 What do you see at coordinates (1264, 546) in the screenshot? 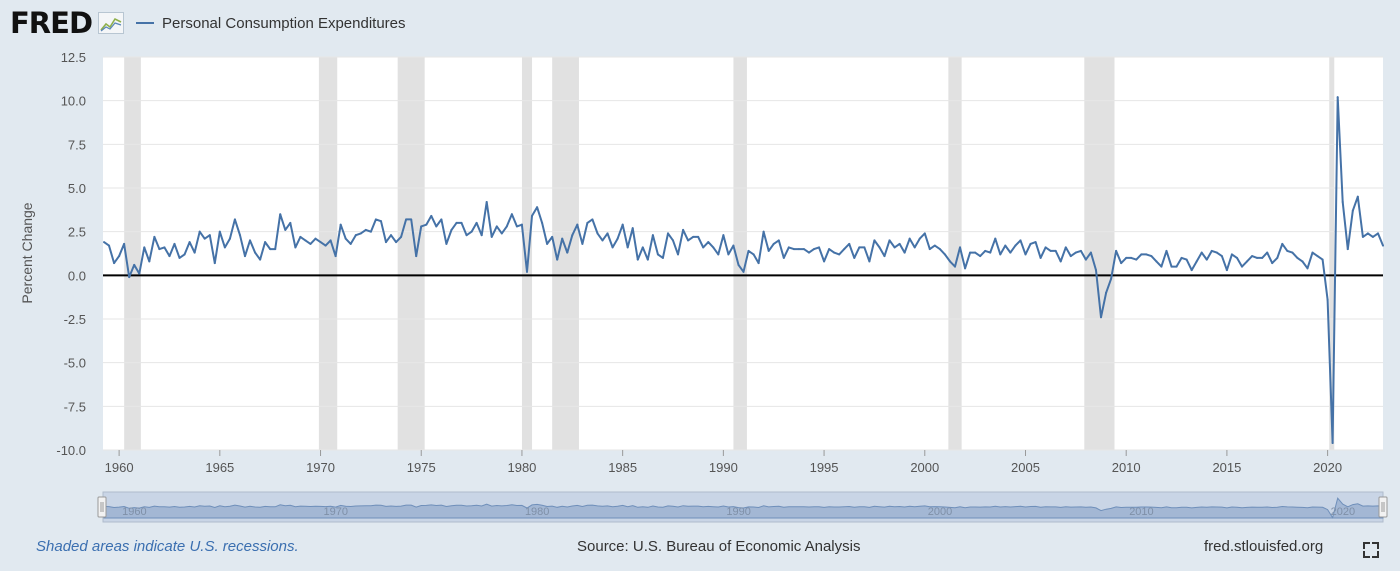
I see `site-link: fred.stlouisfed.org` at bounding box center [1264, 546].